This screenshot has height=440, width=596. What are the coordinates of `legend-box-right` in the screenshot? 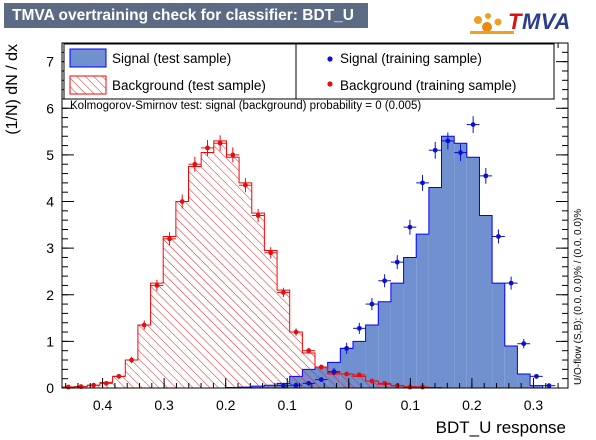 It's located at (425, 71).